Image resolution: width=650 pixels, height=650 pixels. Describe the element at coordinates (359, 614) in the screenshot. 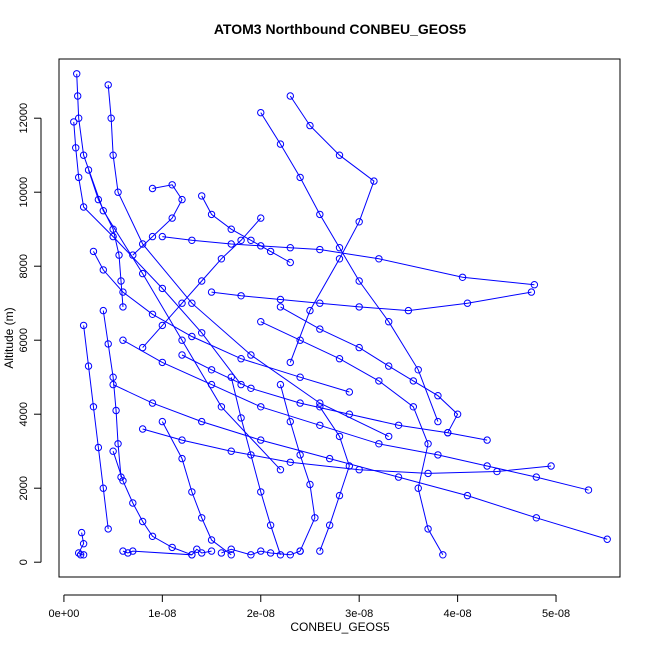

I see `x-tick-label: 3e-08` at that location.